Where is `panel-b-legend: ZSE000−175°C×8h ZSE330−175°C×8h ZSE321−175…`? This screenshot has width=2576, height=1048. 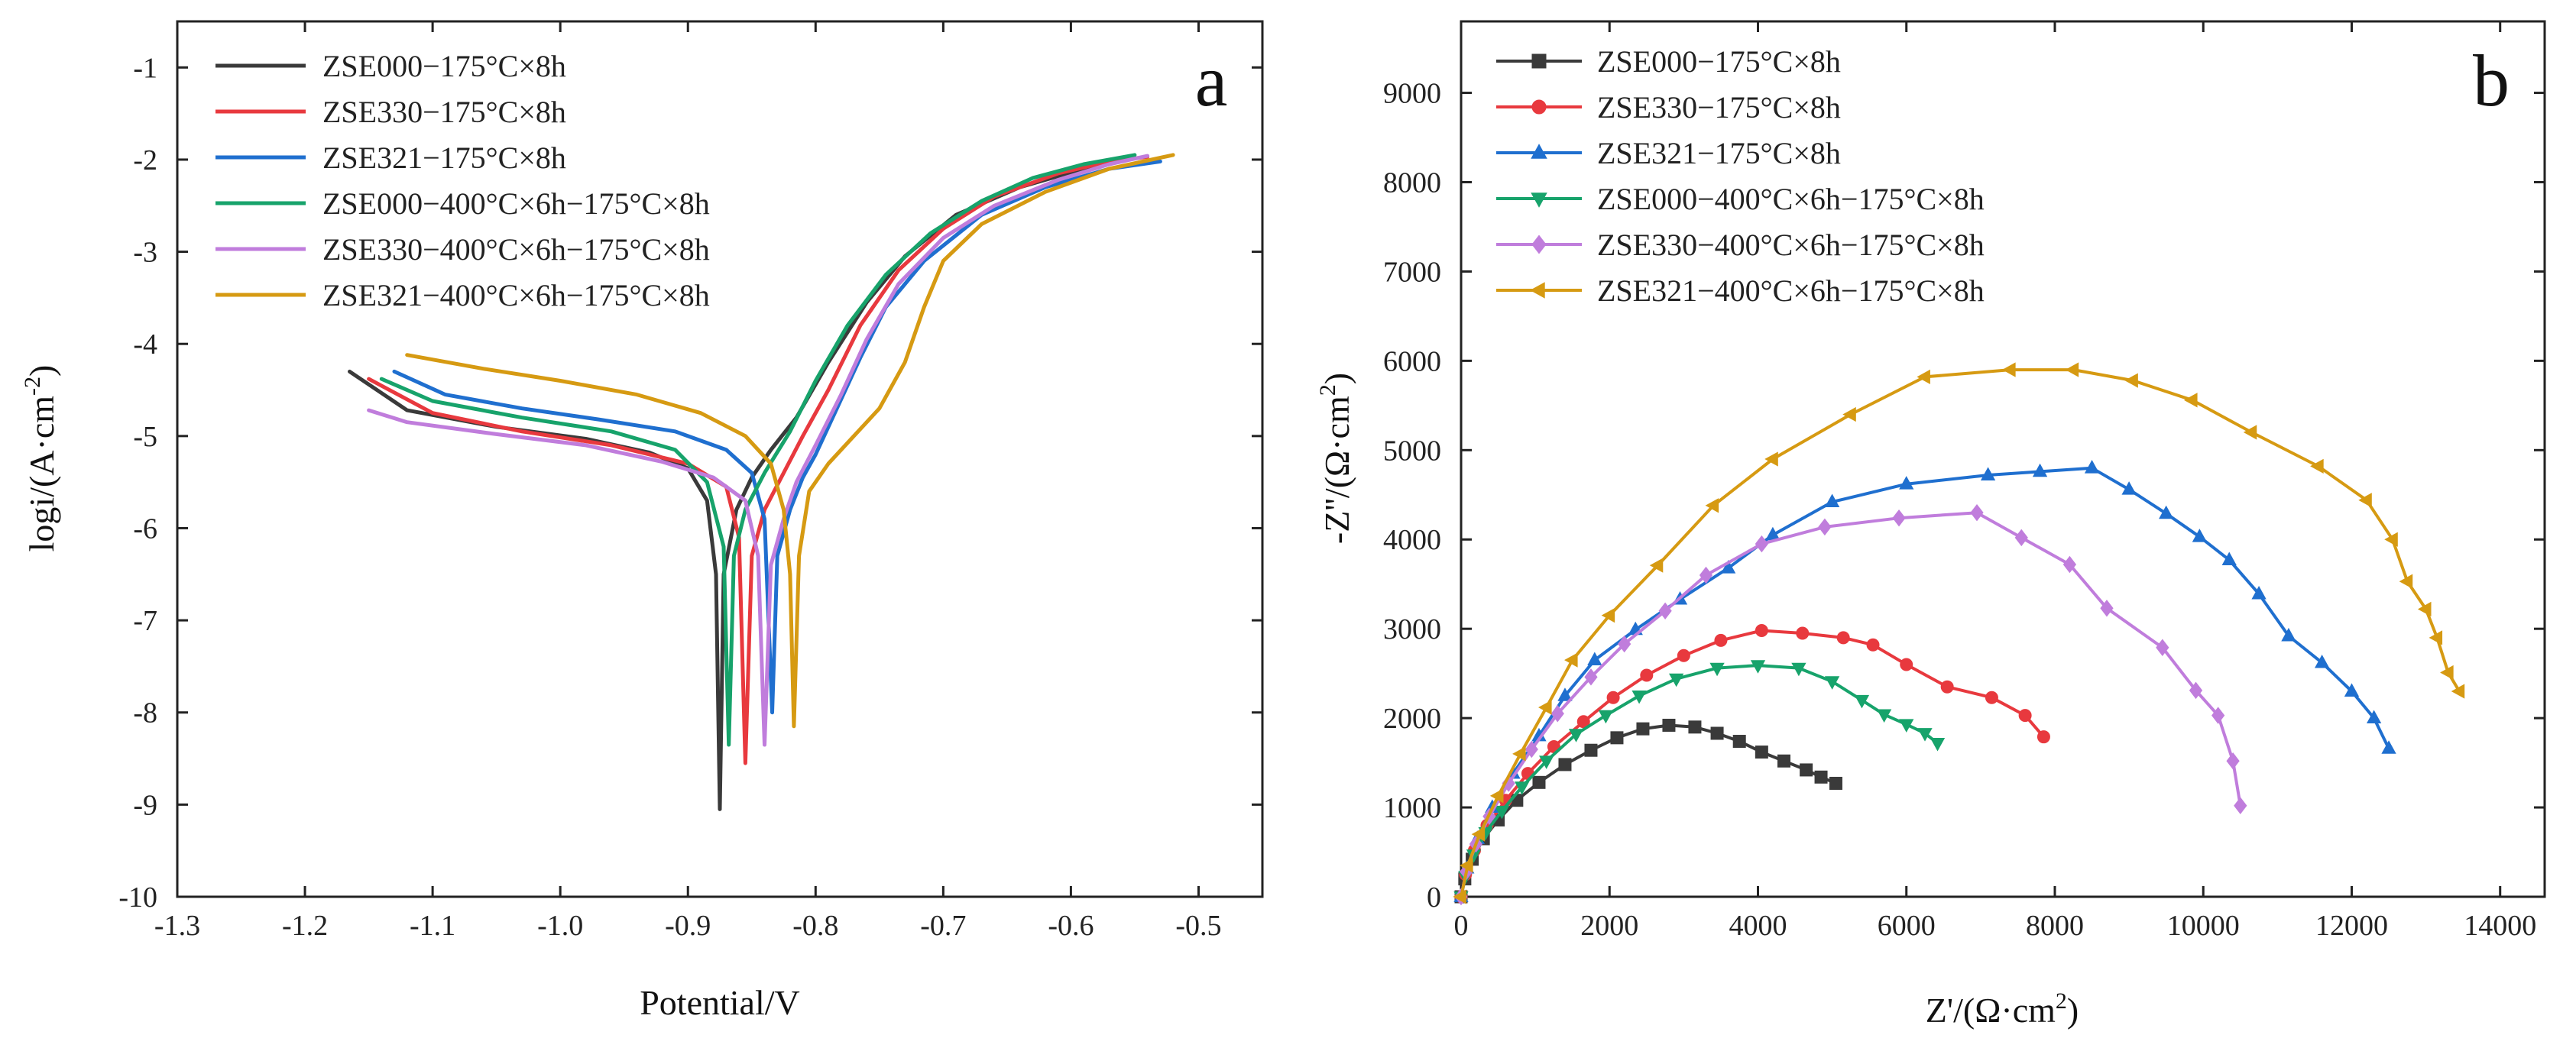 panel-b-legend: ZSE000−175°C×8h ZSE330−175°C×8h ZSE321−175… is located at coordinates (1741, 176).